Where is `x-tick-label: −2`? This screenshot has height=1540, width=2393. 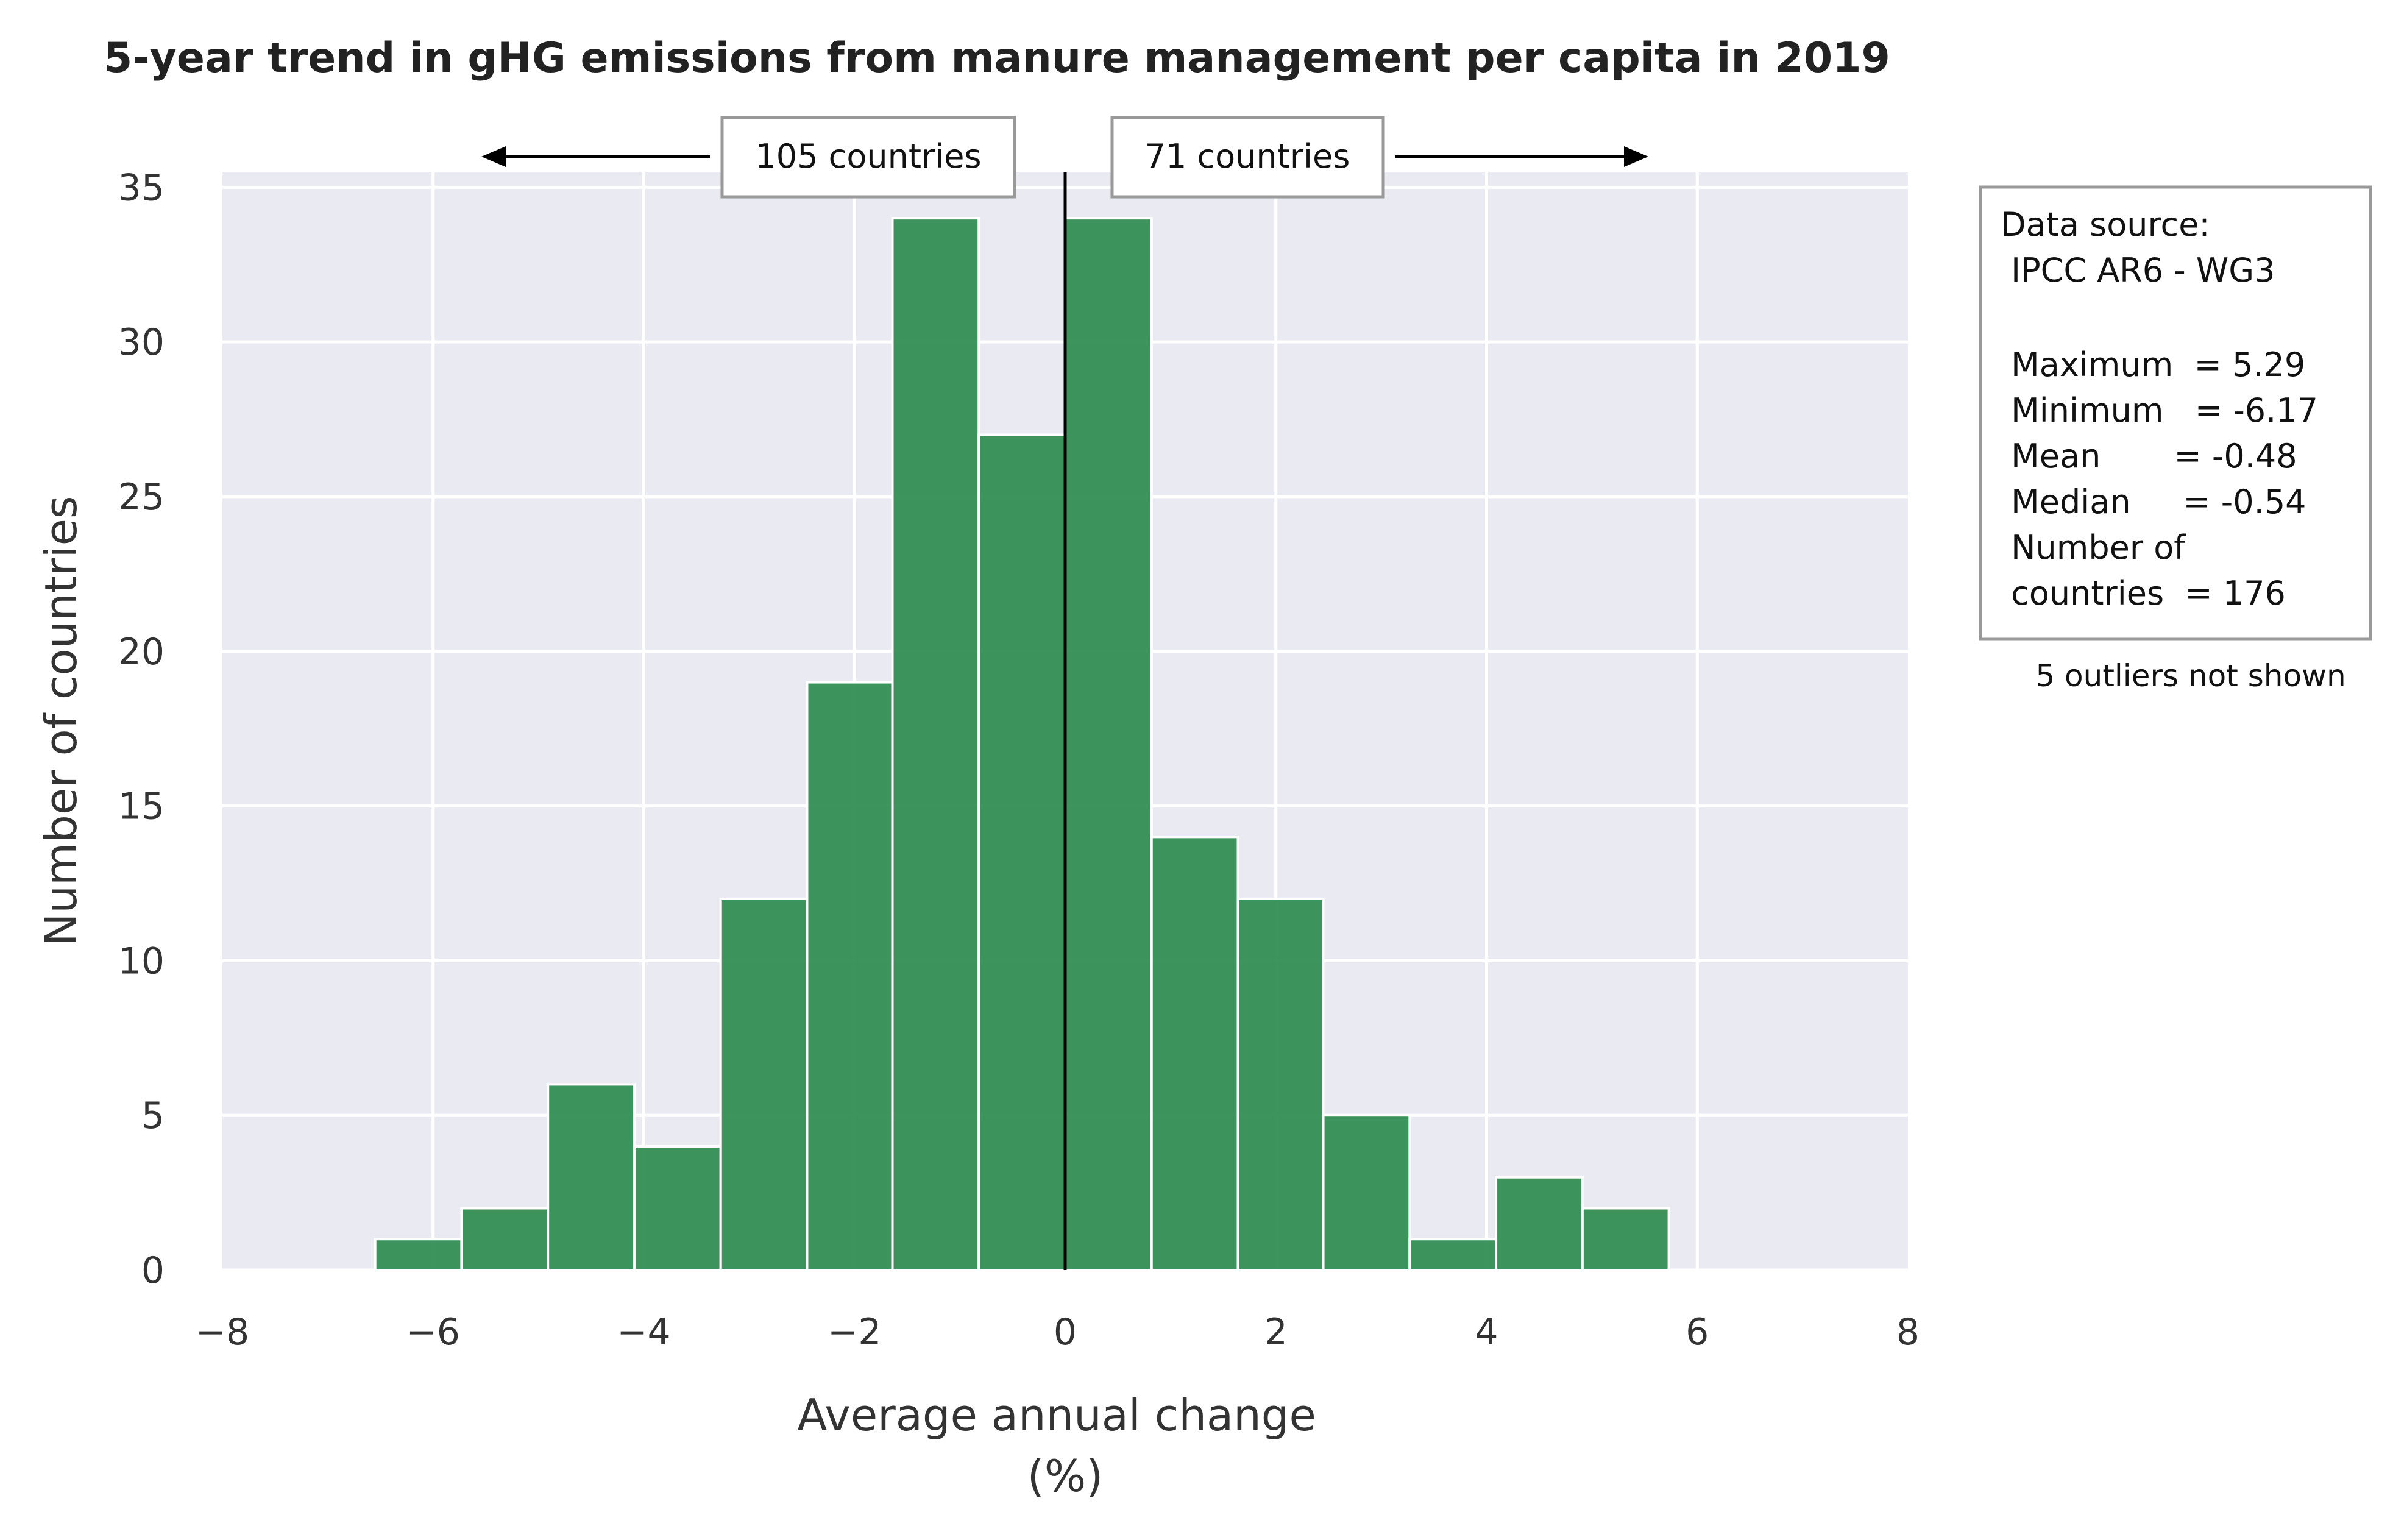
x-tick-label: −2 is located at coordinates (855, 1332).